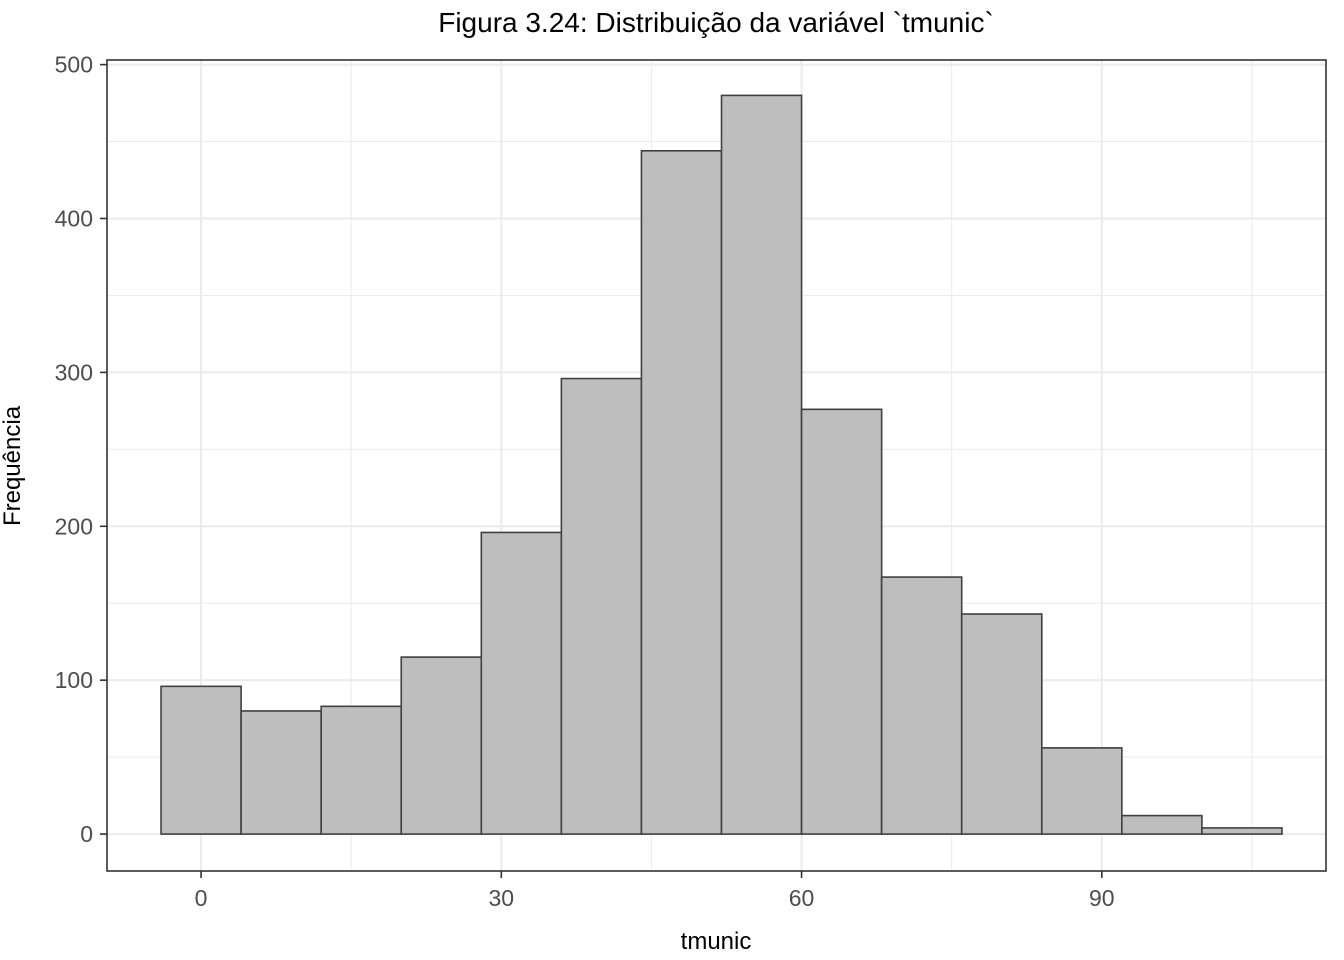 This screenshot has width=1344, height=960. Describe the element at coordinates (1102, 898) in the screenshot. I see `x-tick-label: 90` at that location.